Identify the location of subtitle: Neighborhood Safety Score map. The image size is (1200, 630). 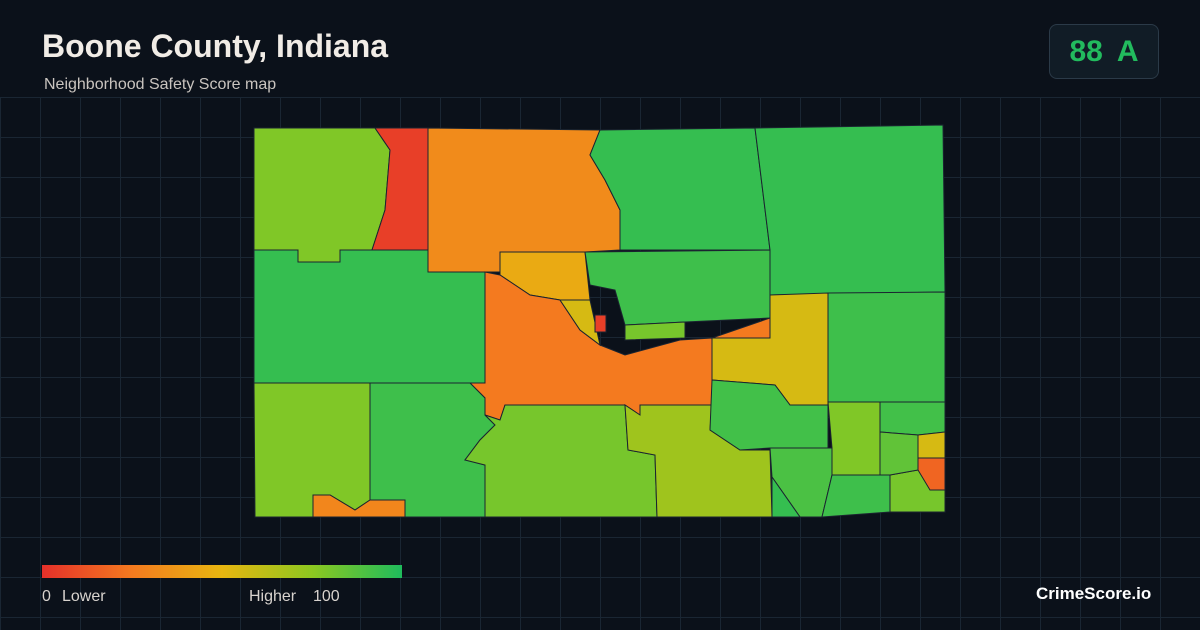
(160, 84).